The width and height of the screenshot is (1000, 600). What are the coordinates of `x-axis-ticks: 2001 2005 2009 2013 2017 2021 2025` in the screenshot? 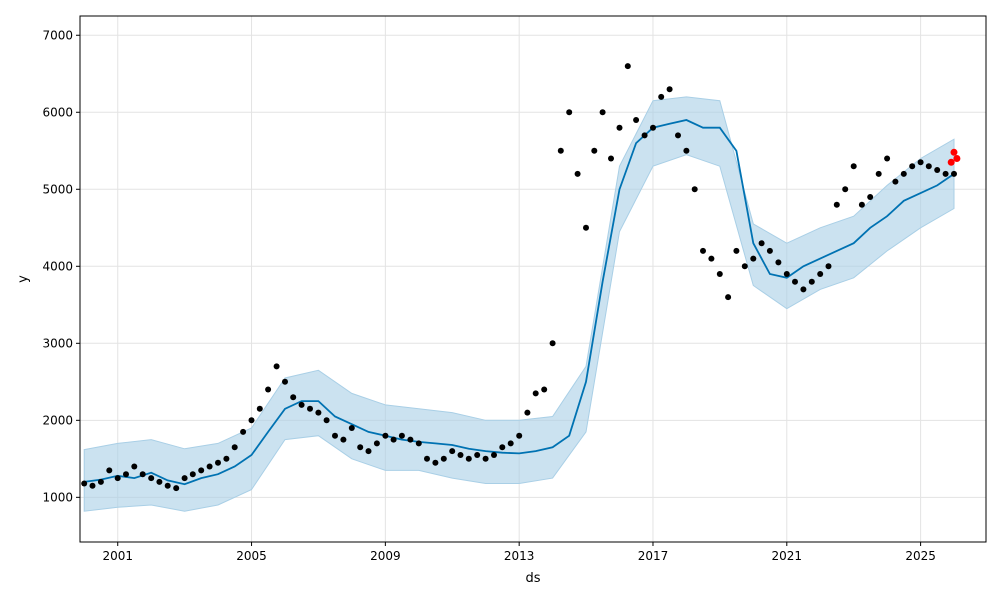 It's located at (519, 552).